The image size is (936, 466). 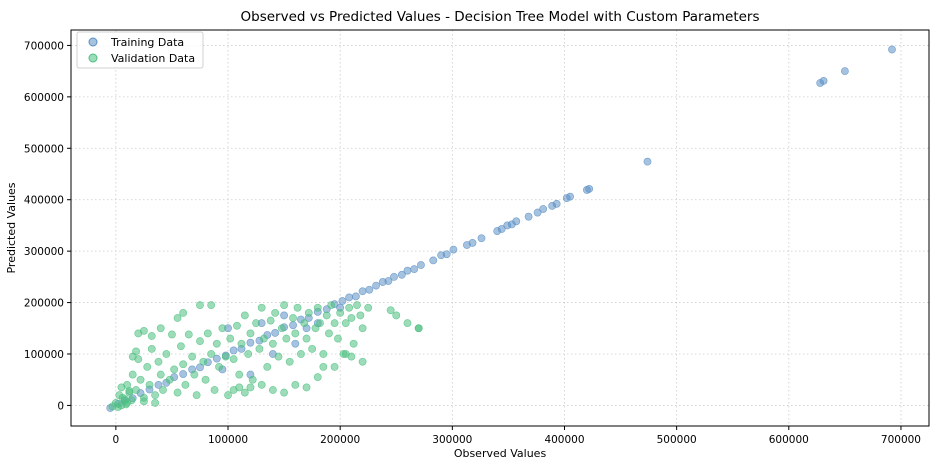 I want to click on x-tick-label: 200000, so click(x=340, y=440).